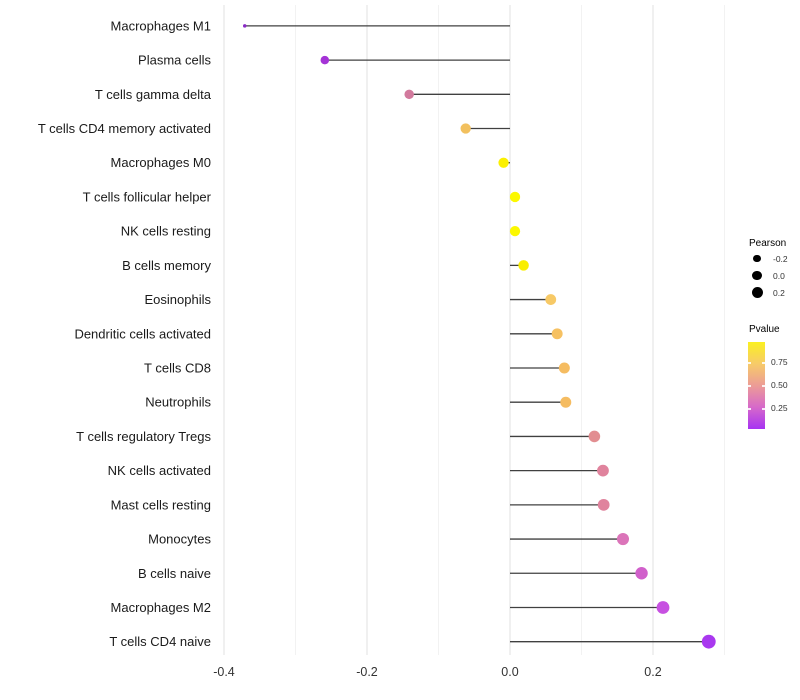  I want to click on category-label: Macrophages M2, so click(161, 607).